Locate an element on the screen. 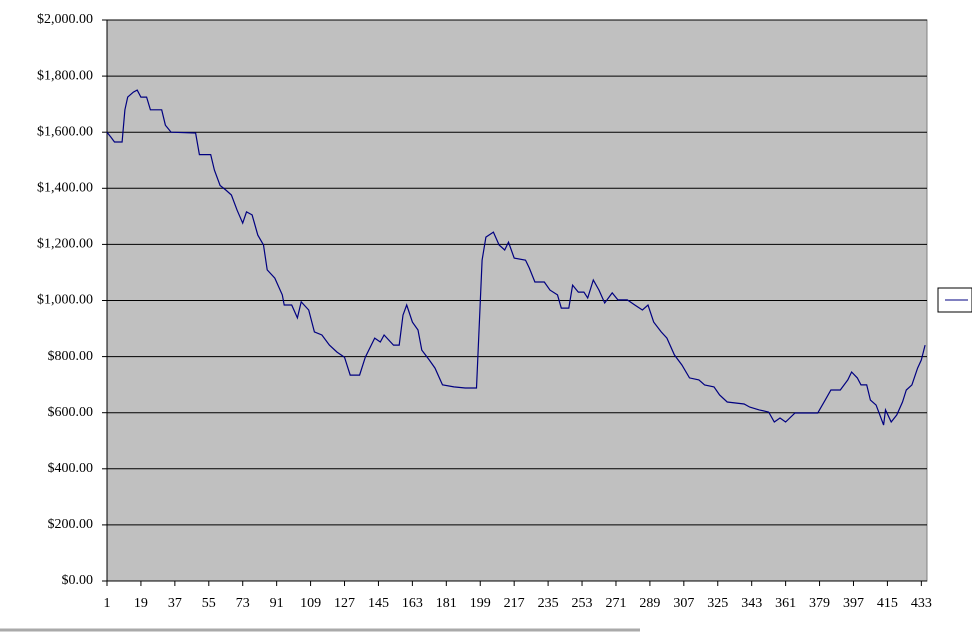 This screenshot has height=633, width=972. x-tick-label: 55 is located at coordinates (209, 603).